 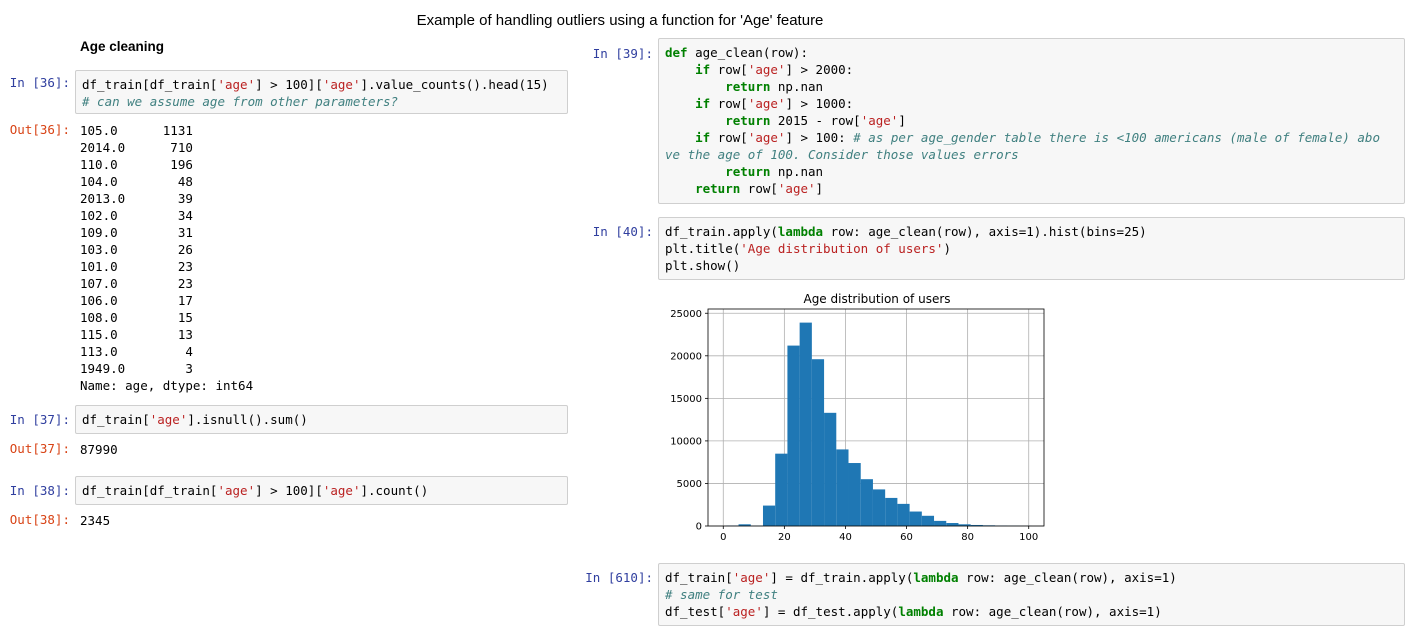 I want to click on y-tick-label: 25000, so click(x=686, y=314).